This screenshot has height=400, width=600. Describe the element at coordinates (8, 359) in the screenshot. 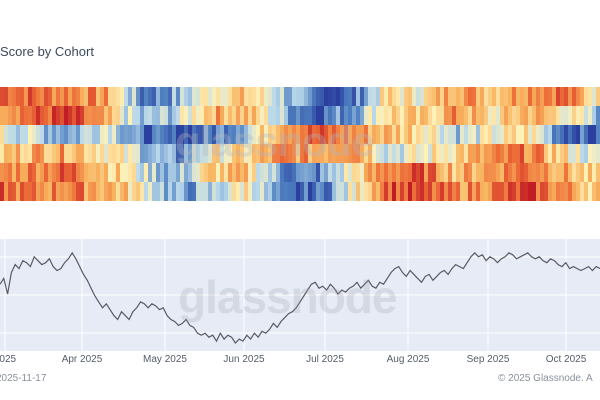

I see `x-tick-label: 2025` at that location.